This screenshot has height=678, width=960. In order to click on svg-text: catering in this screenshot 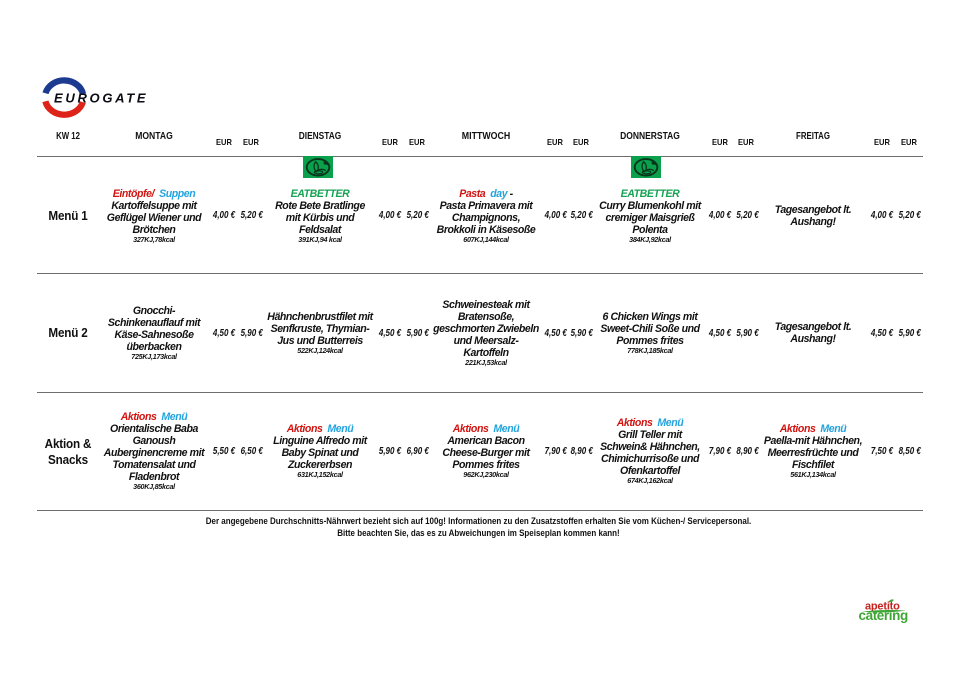, I will do `click(883, 615)`.